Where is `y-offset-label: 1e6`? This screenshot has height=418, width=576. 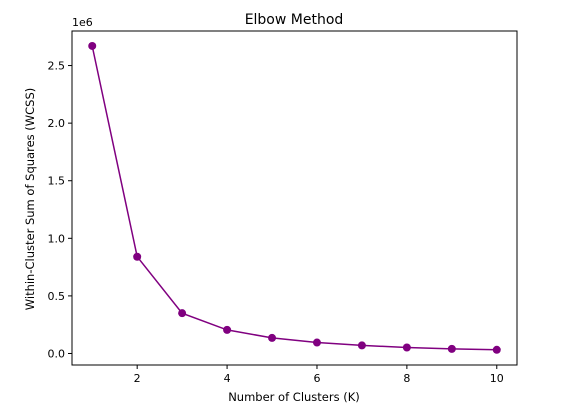 y-offset-label: 1e6 is located at coordinates (82, 22).